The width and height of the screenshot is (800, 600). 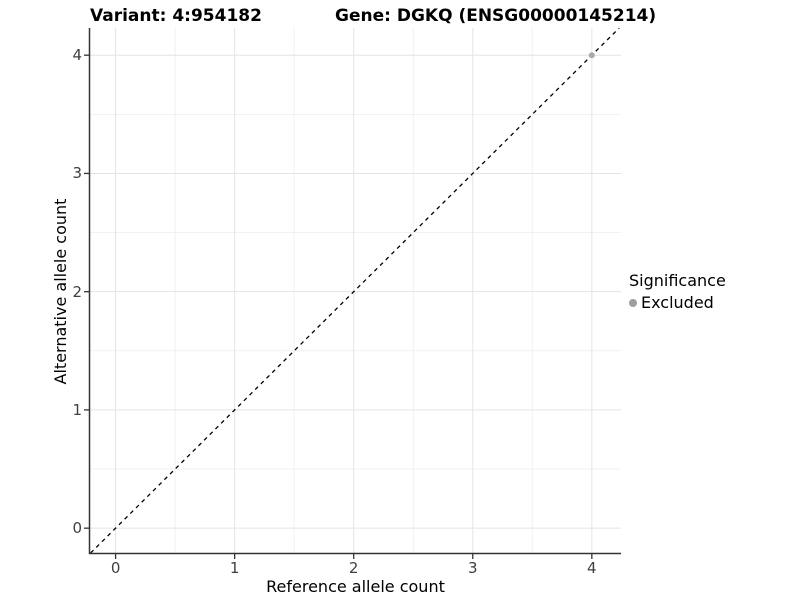 What do you see at coordinates (60, 291) in the screenshot?
I see `y-axis-title: Alternative allele count` at bounding box center [60, 291].